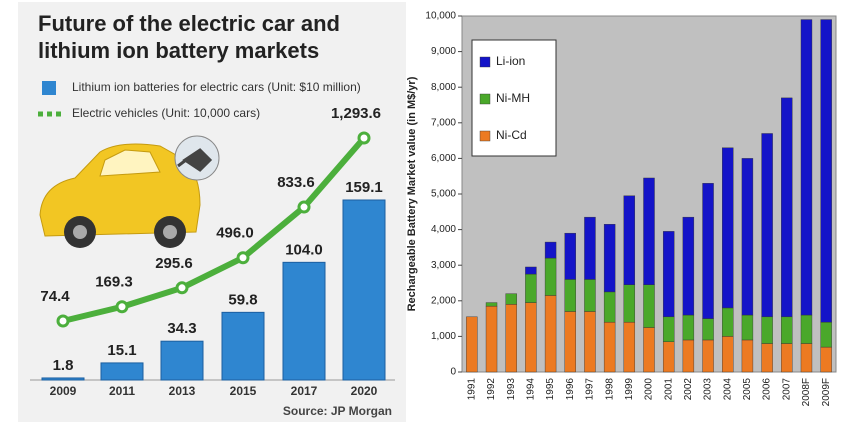 Image resolution: width=850 pixels, height=432 pixels. I want to click on x-tick-label: 1994, so click(531, 389).